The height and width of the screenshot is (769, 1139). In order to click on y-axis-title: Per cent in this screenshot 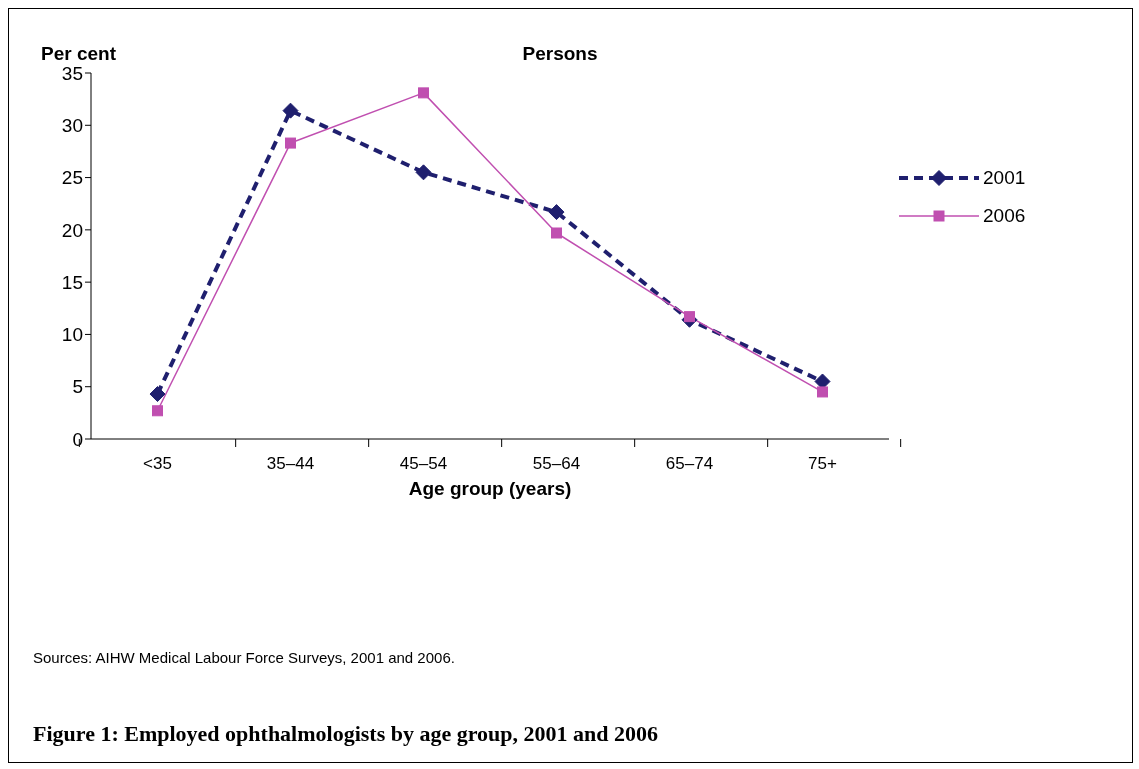, I will do `click(78, 54)`.